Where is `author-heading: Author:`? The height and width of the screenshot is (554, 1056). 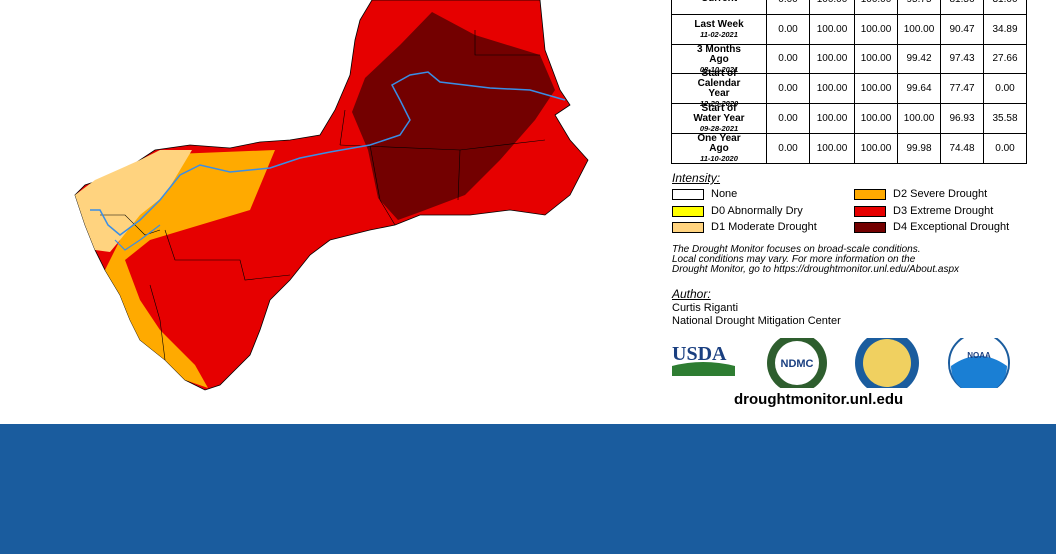 author-heading: Author: is located at coordinates (691, 294).